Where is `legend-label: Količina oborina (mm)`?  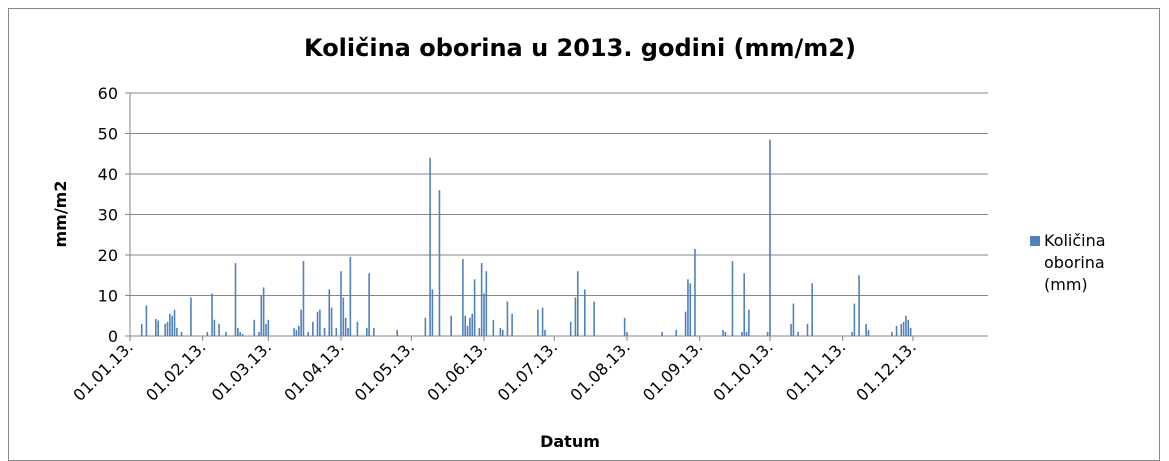 legend-label: Količina oborina (mm) is located at coordinates (1075, 262).